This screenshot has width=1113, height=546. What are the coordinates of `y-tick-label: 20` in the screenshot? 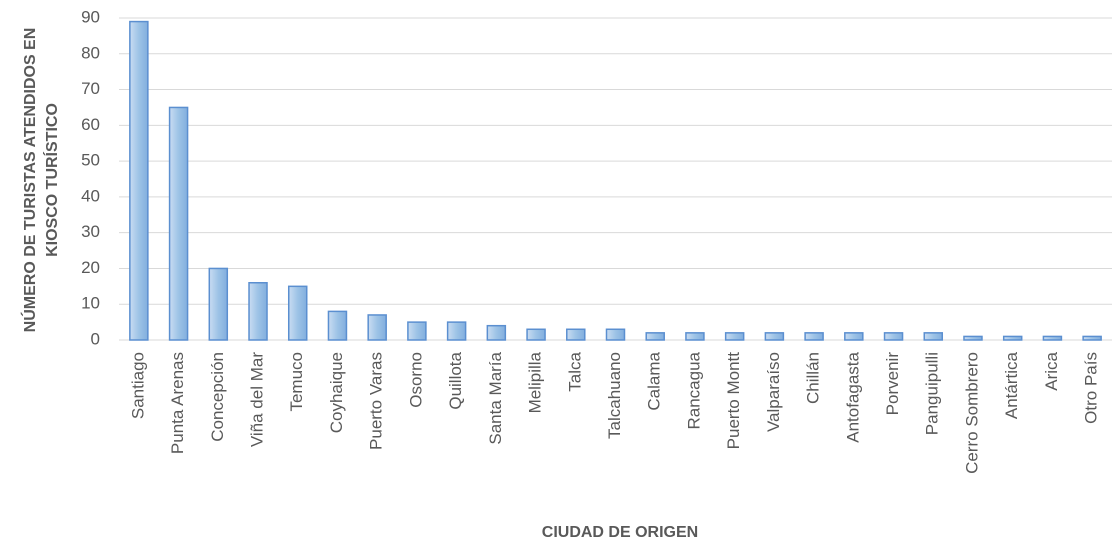 It's located at (90, 267).